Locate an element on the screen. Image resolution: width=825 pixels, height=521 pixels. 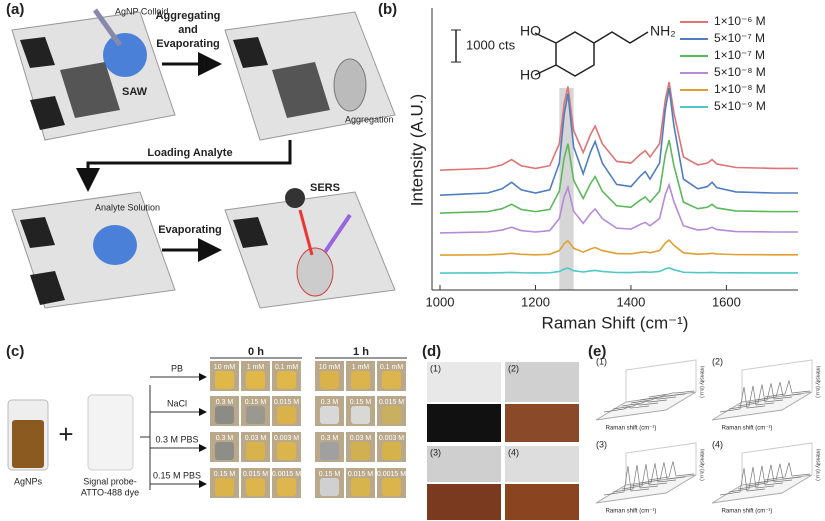
molecule is located at coordinates (591, 54).